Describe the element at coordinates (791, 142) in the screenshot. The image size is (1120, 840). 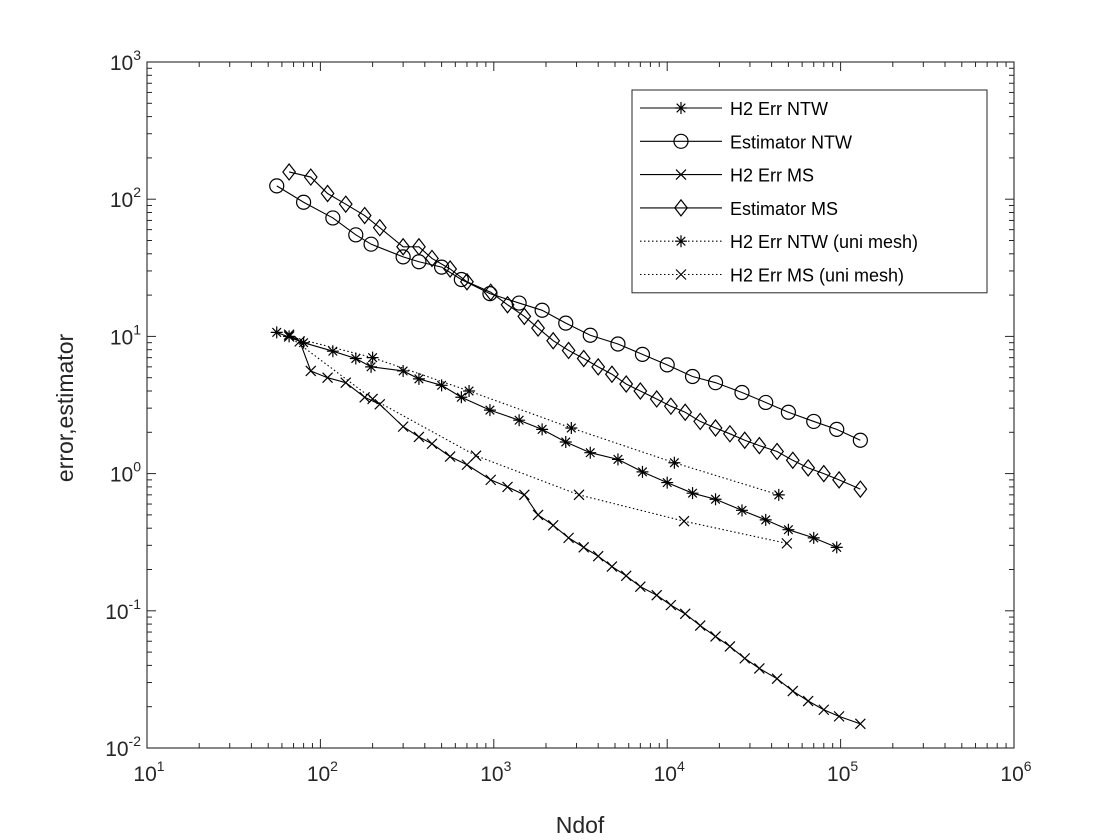
I see `legend-label: Estimator NTW` at that location.